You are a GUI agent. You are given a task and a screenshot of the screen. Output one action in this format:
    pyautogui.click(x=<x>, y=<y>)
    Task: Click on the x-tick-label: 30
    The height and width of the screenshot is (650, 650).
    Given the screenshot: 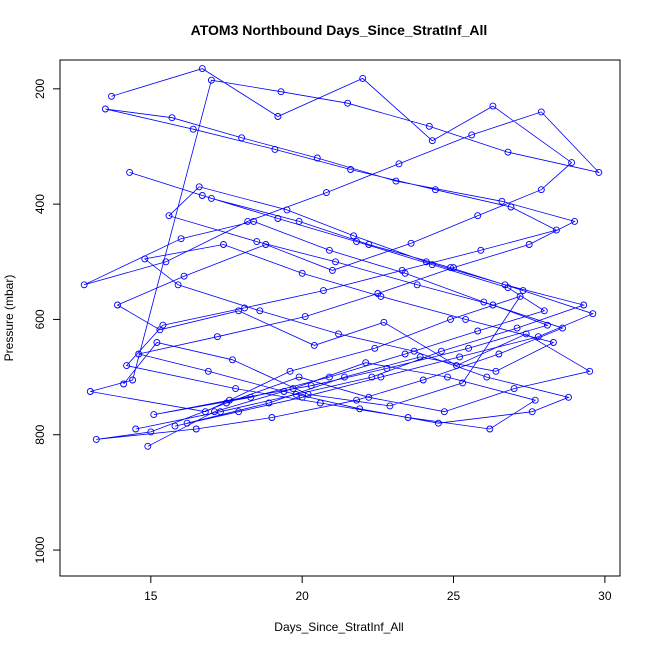 What is the action you would take?
    pyautogui.click(x=605, y=596)
    